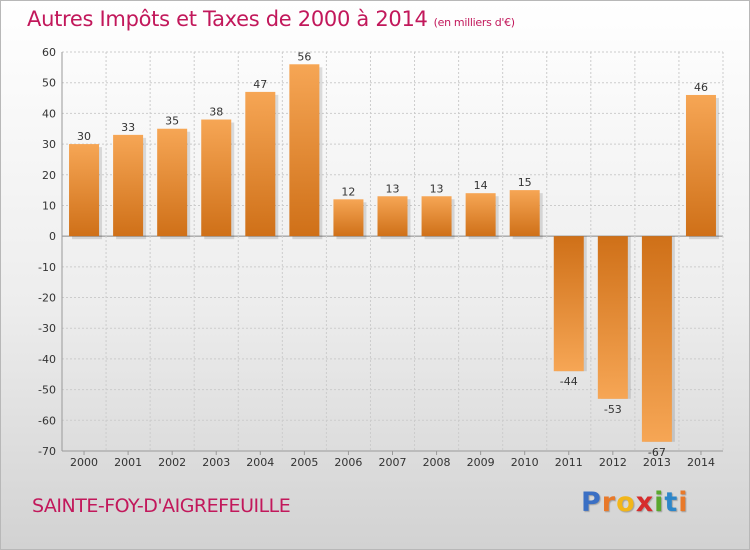 This screenshot has width=750, height=550. What do you see at coordinates (568, 304) in the screenshot?
I see `bar-2011` at bounding box center [568, 304].